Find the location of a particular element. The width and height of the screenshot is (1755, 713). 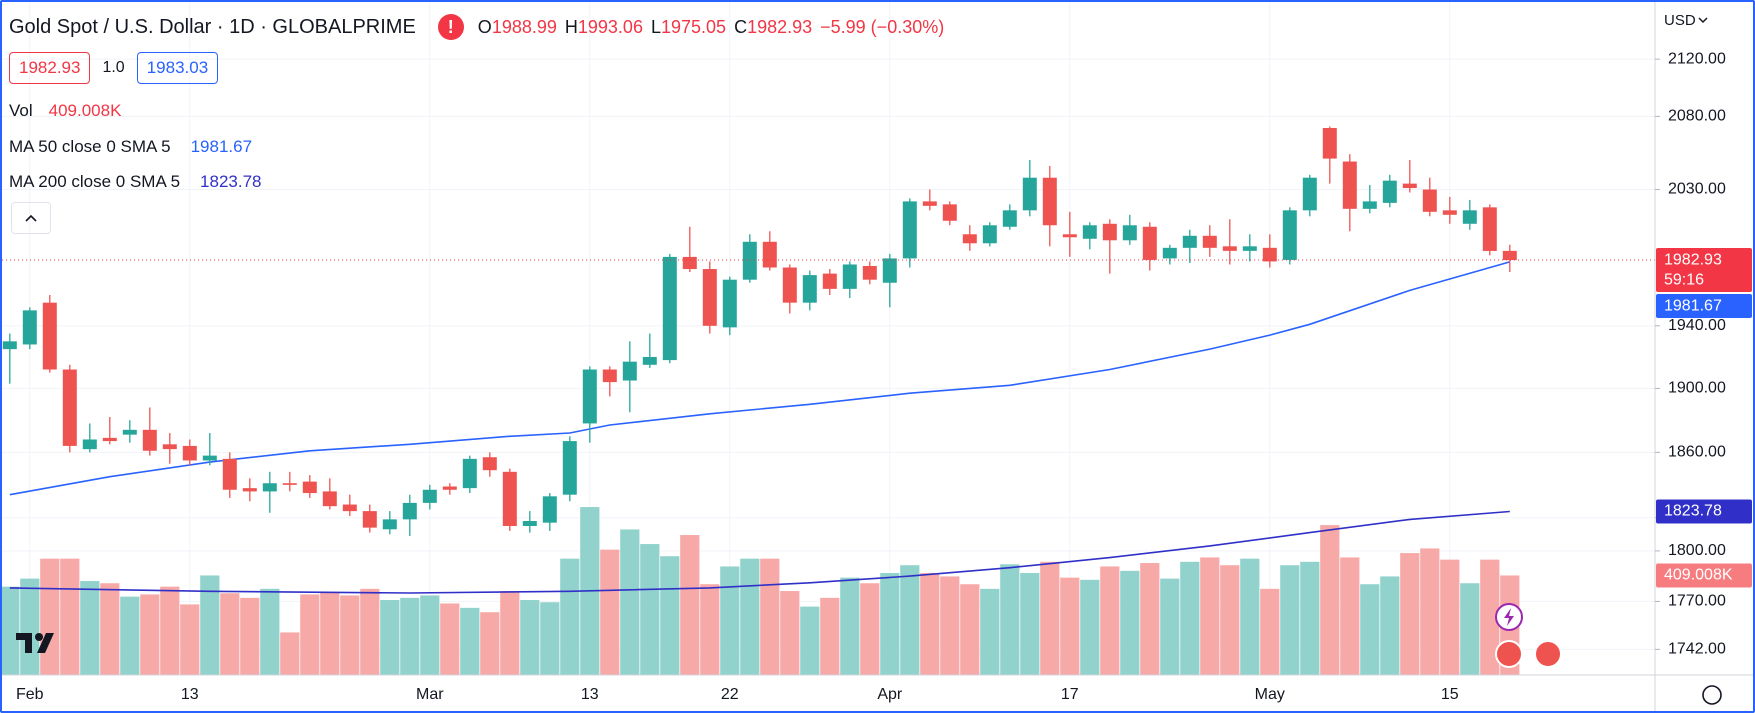

volume-legend: Vol 409.008K is located at coordinates (65, 111).